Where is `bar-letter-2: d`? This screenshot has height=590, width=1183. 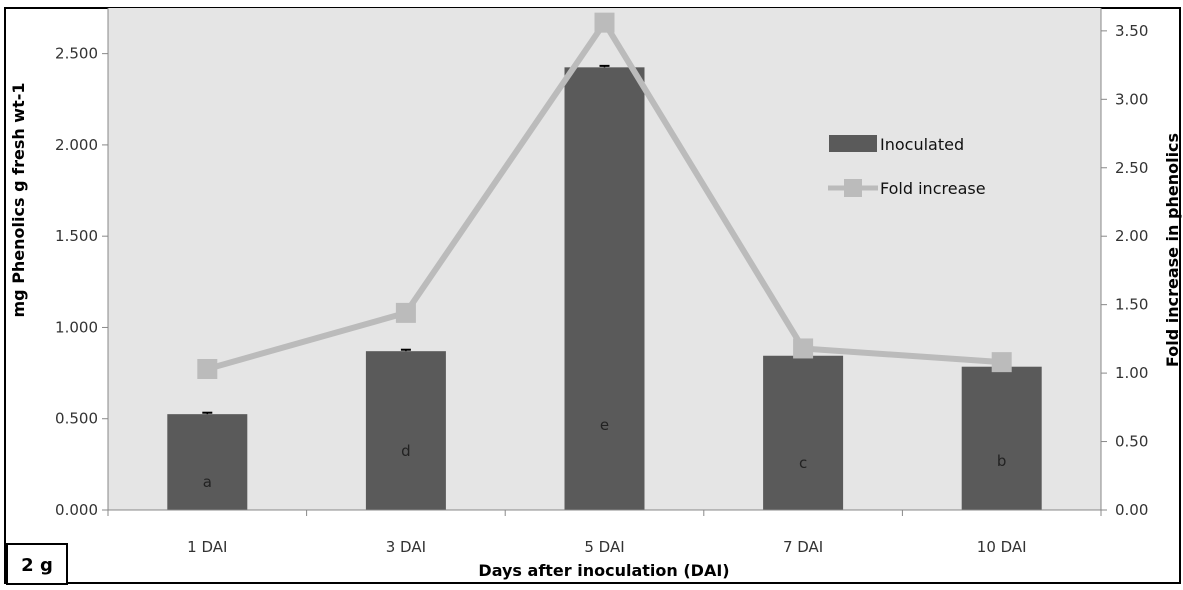 bar-letter-2: d is located at coordinates (406, 451).